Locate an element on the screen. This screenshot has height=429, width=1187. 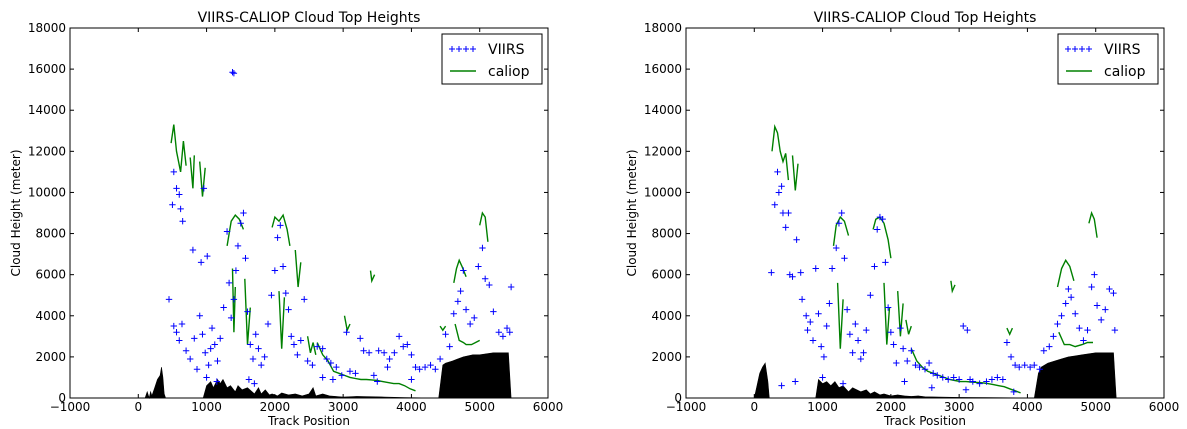
x-axis-label: Track Position is located at coordinates (308, 421).